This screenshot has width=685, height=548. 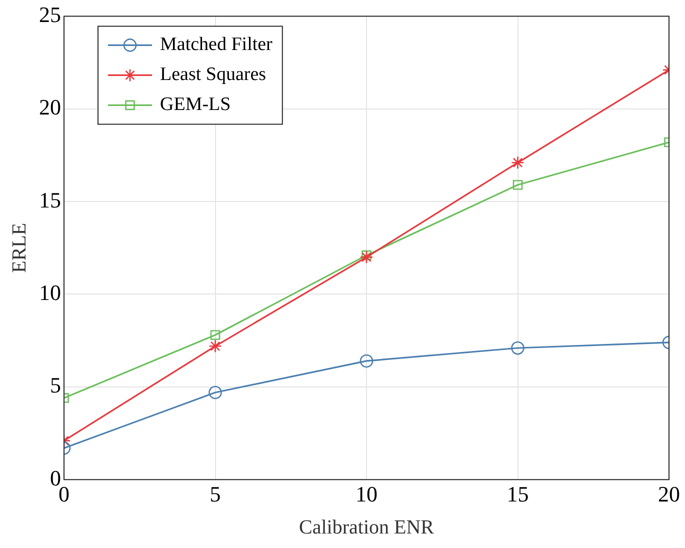 What do you see at coordinates (50, 107) in the screenshot?
I see `y-tick-label: 20` at bounding box center [50, 107].